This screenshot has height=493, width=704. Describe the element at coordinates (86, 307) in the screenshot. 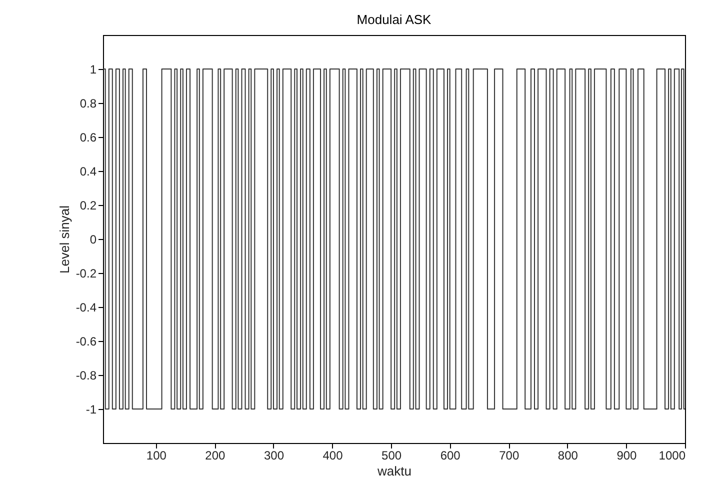

I see `y-tick-label: -0.4` at that location.